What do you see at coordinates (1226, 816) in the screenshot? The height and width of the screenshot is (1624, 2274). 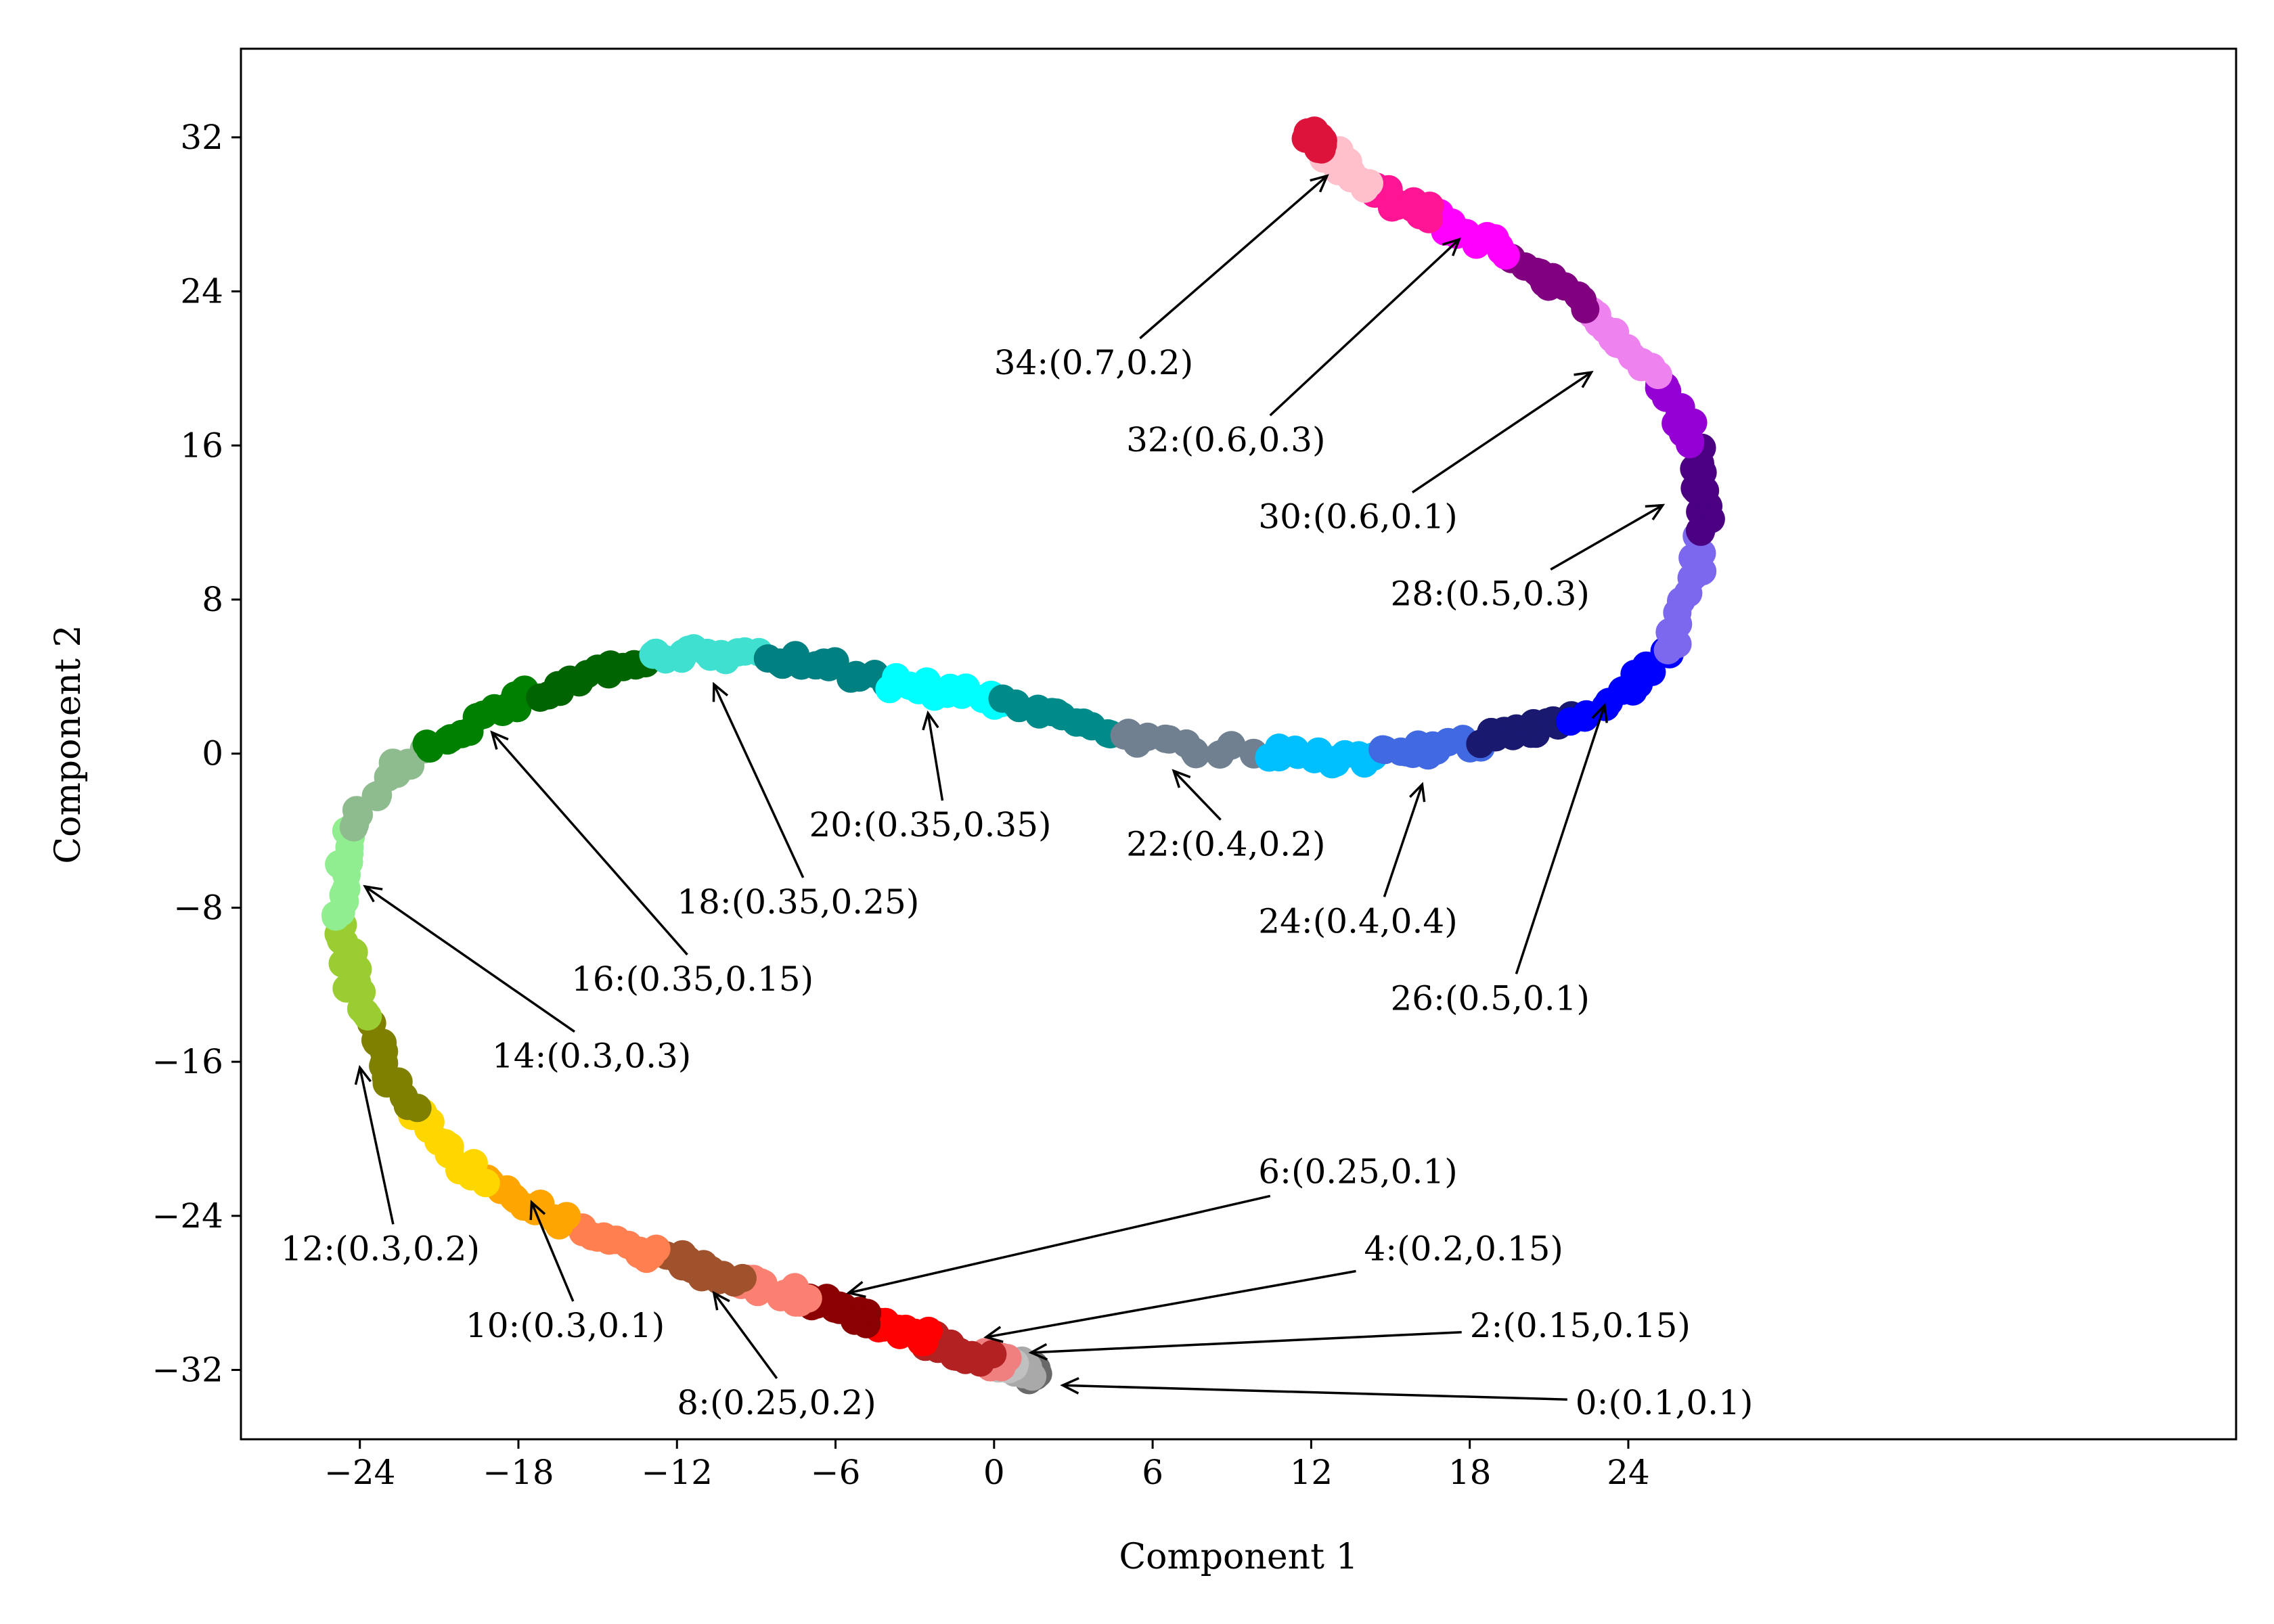 I see `annotation: 22:(0.4,0.2)` at bounding box center [1226, 816].